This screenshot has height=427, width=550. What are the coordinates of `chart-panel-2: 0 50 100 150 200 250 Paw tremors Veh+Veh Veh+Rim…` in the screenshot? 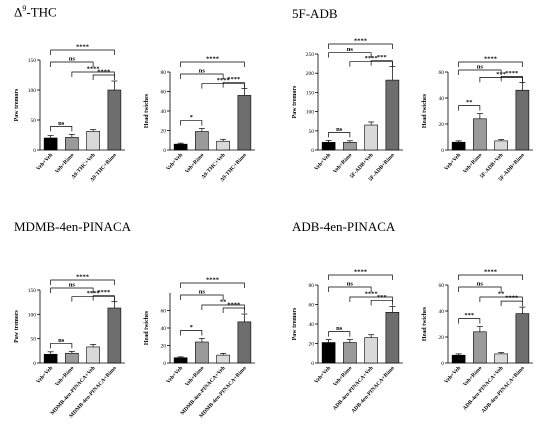 It's located at (347, 110).